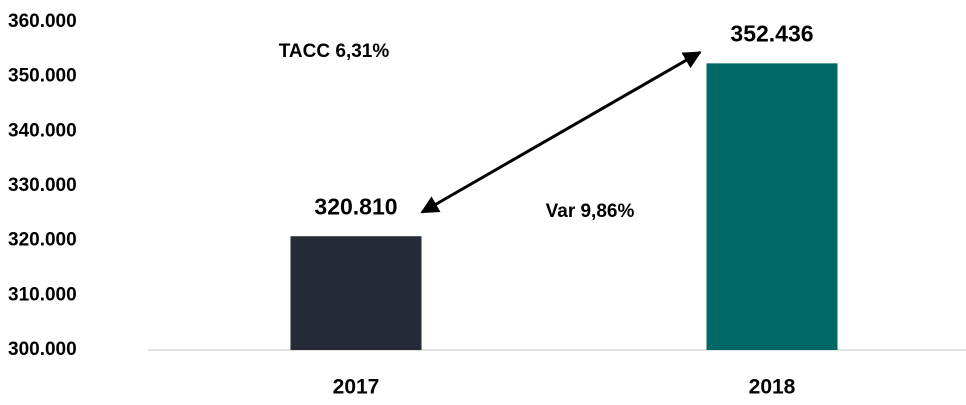 This screenshot has height=405, width=966. Describe the element at coordinates (771, 33) in the screenshot. I see `value-label: 352.436` at that location.